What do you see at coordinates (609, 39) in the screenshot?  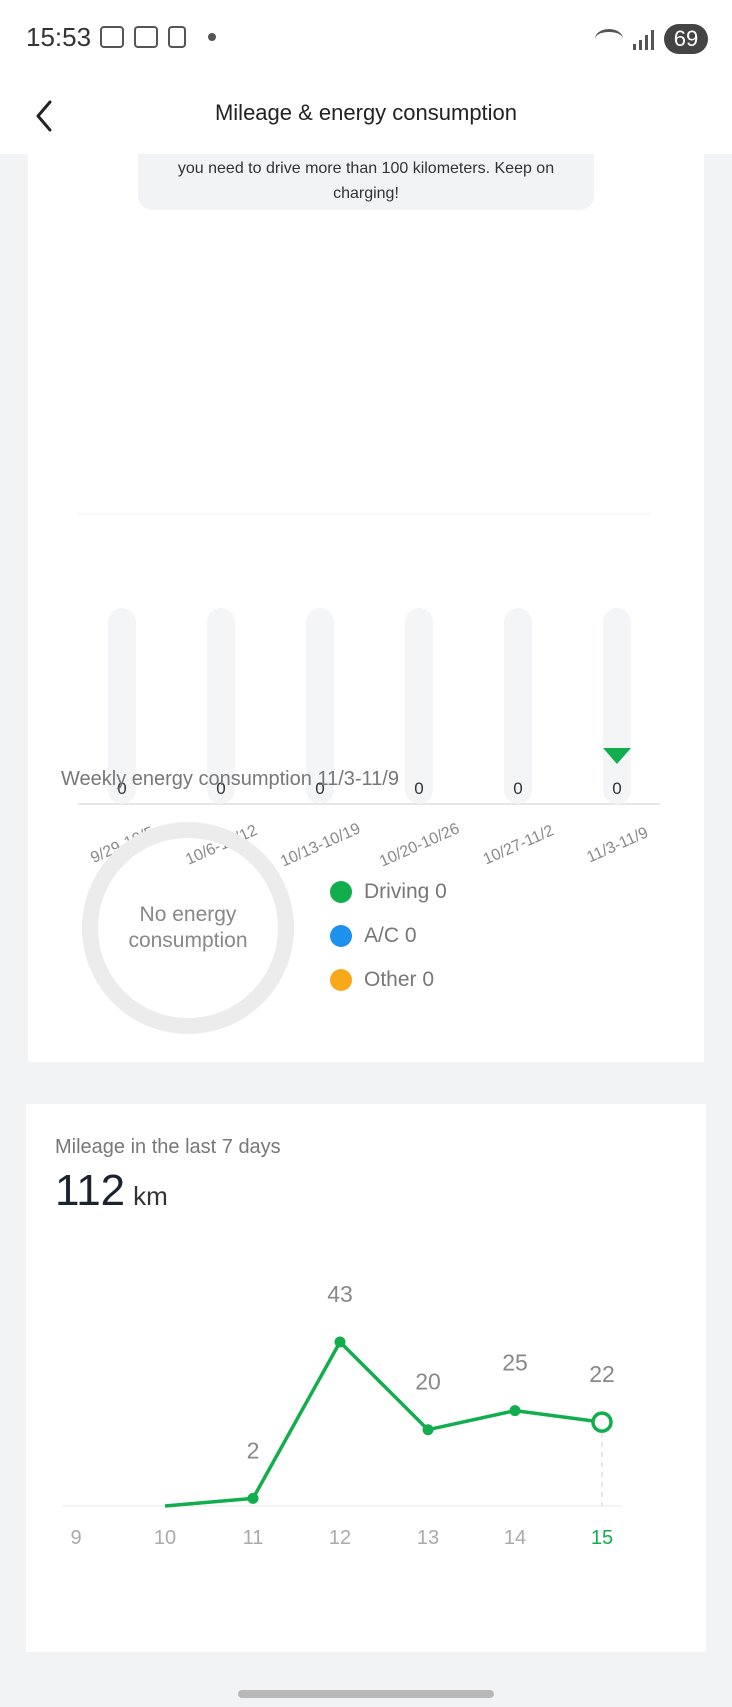 I see `wifi-icon` at bounding box center [609, 39].